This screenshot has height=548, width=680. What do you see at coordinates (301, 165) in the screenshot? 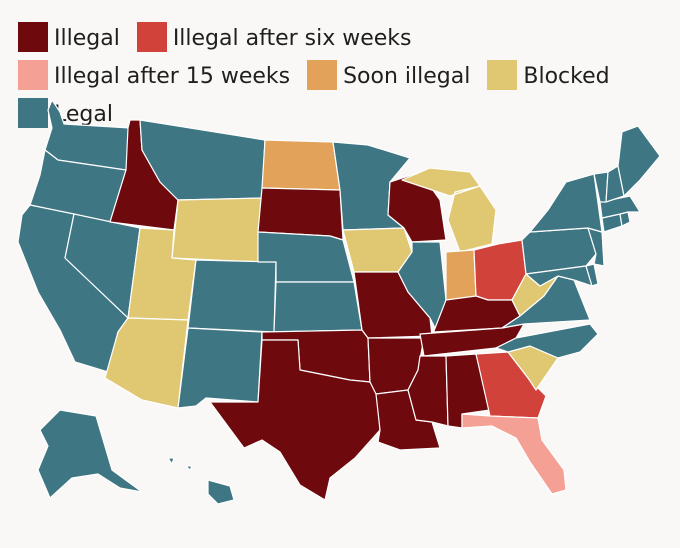
I see `state-north-dakota` at bounding box center [301, 165].